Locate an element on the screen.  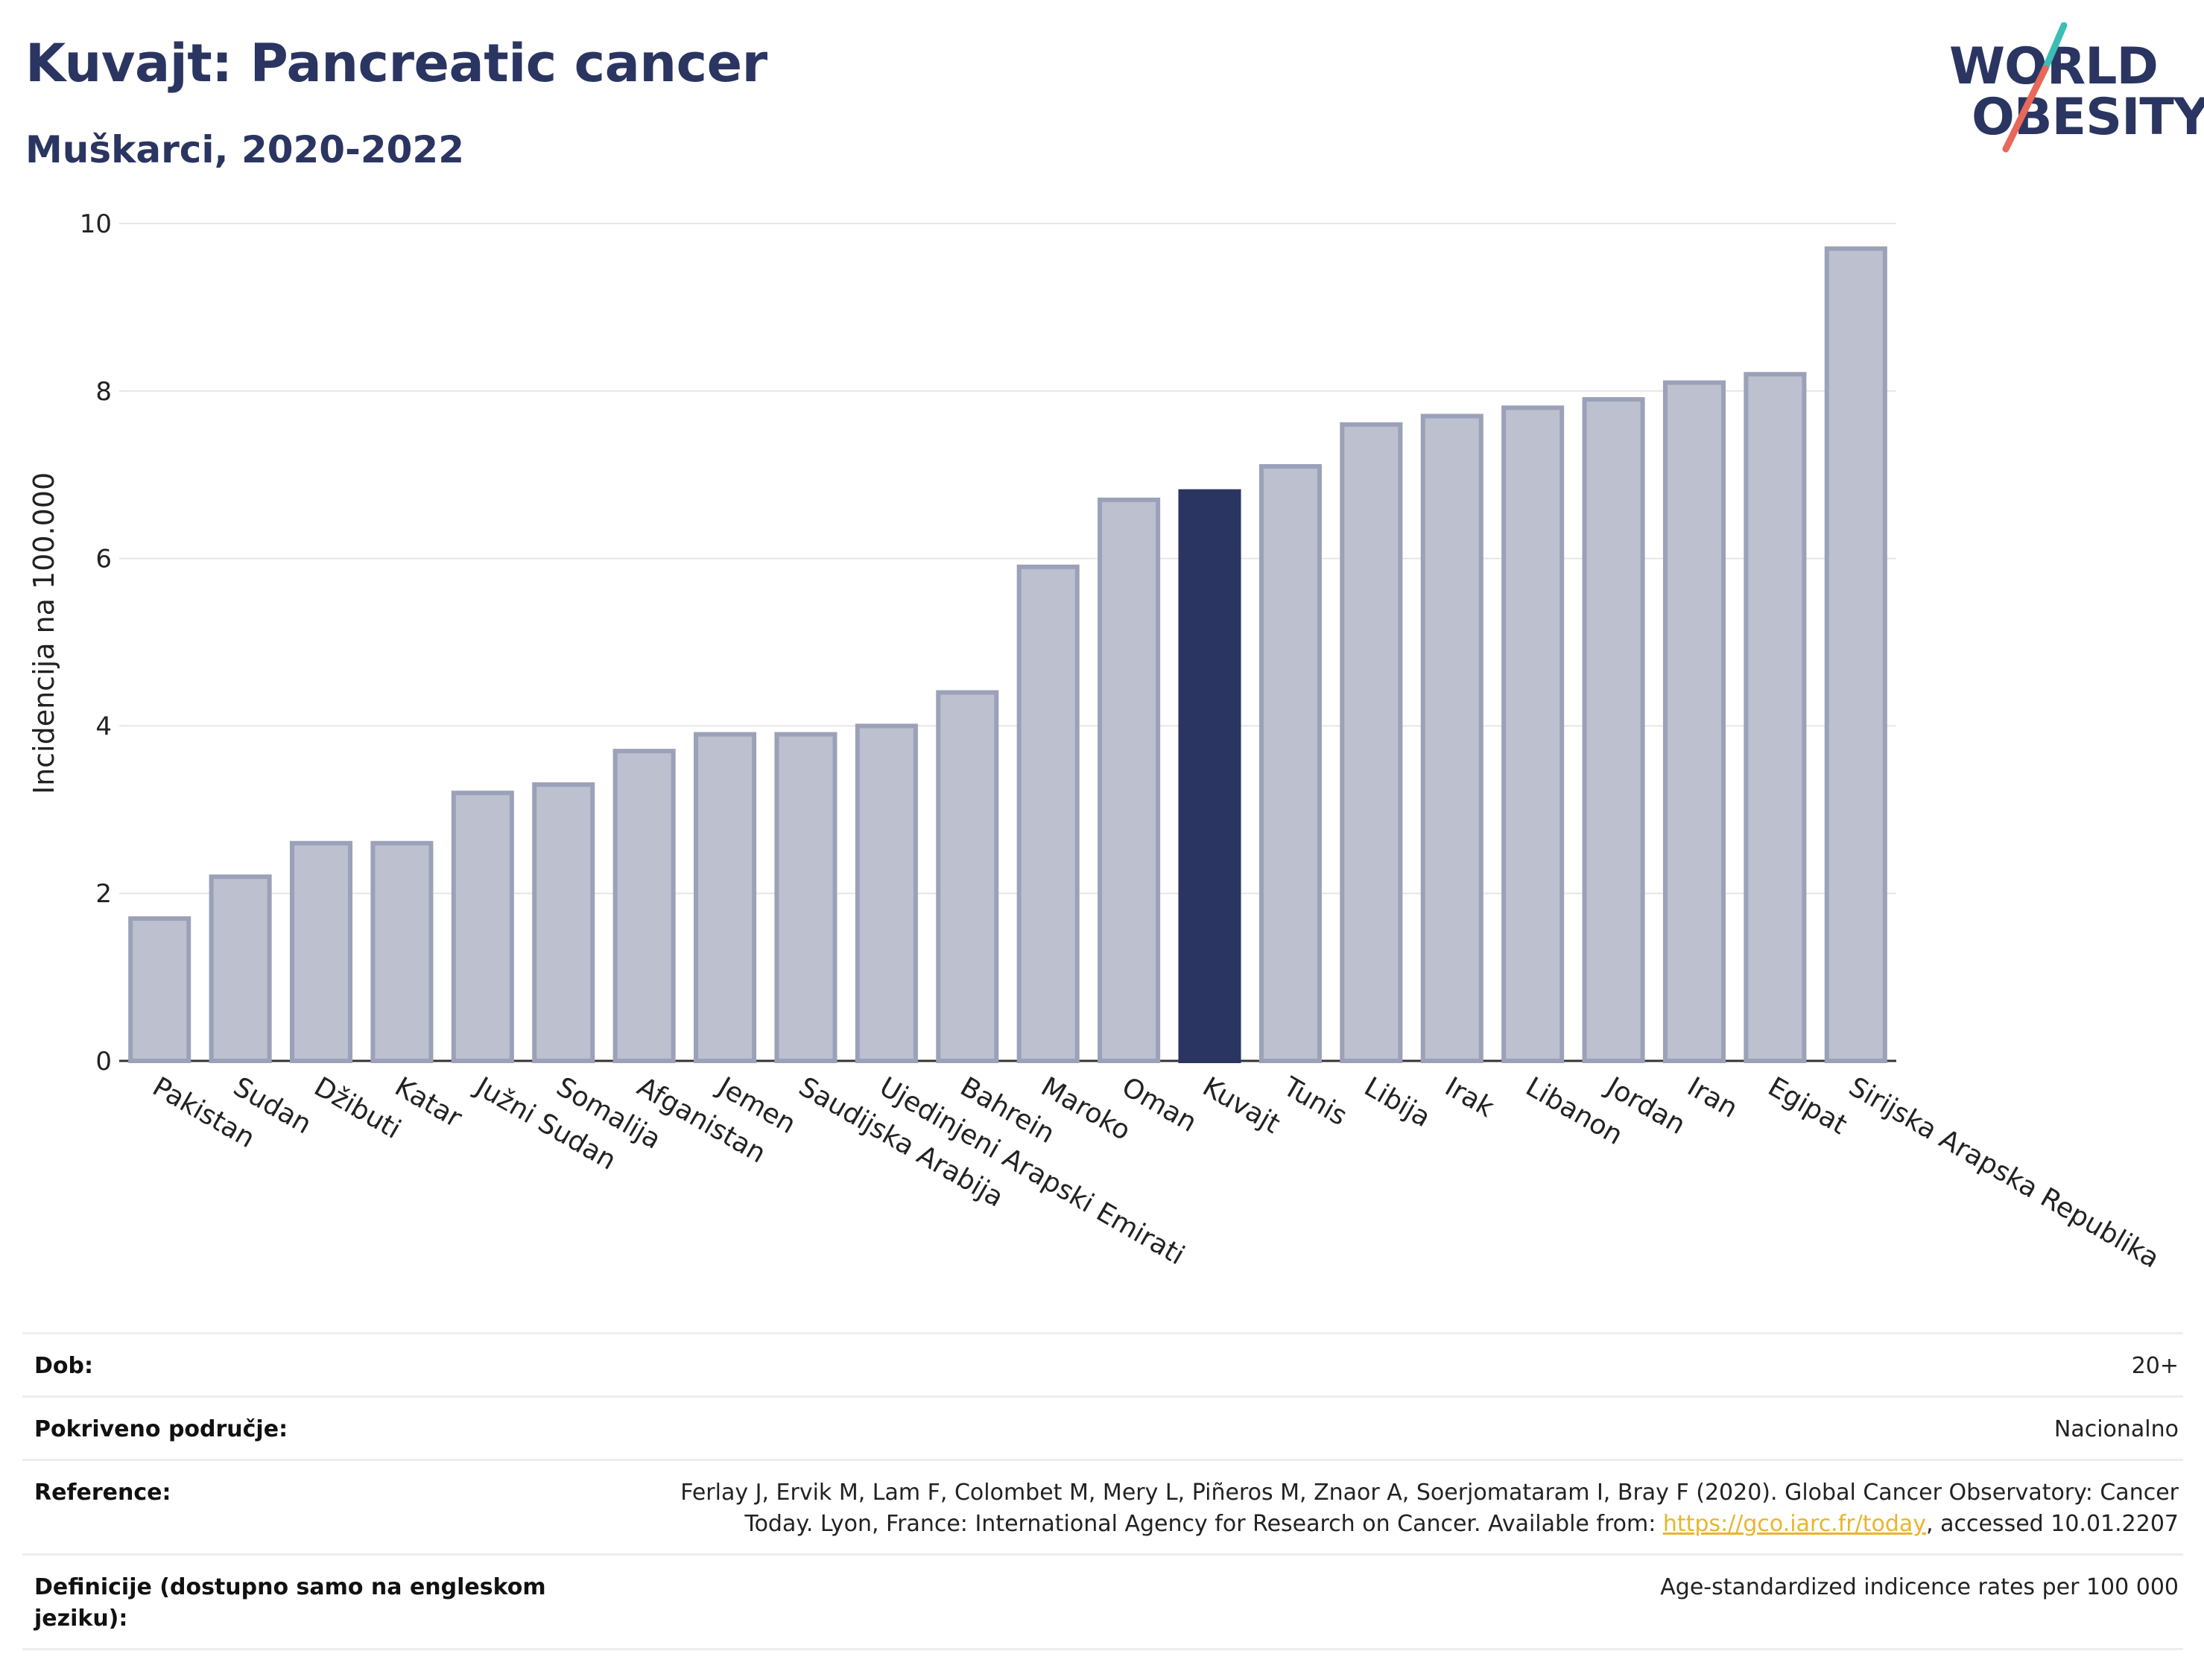
x-tick-label: Libija is located at coordinates (1397, 1102).